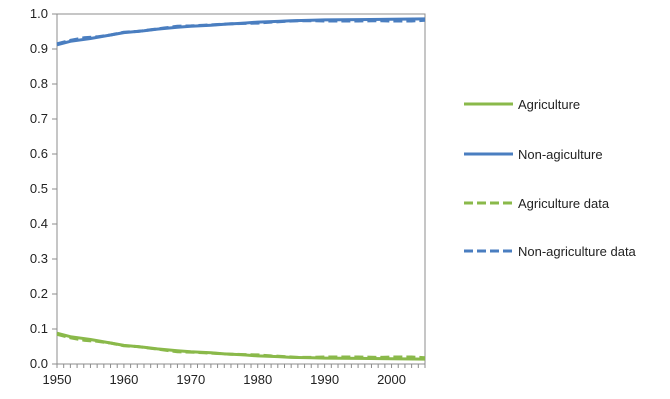 This screenshot has height=399, width=670. Describe the element at coordinates (391, 379) in the screenshot. I see `x-tick-label: 2000` at that location.